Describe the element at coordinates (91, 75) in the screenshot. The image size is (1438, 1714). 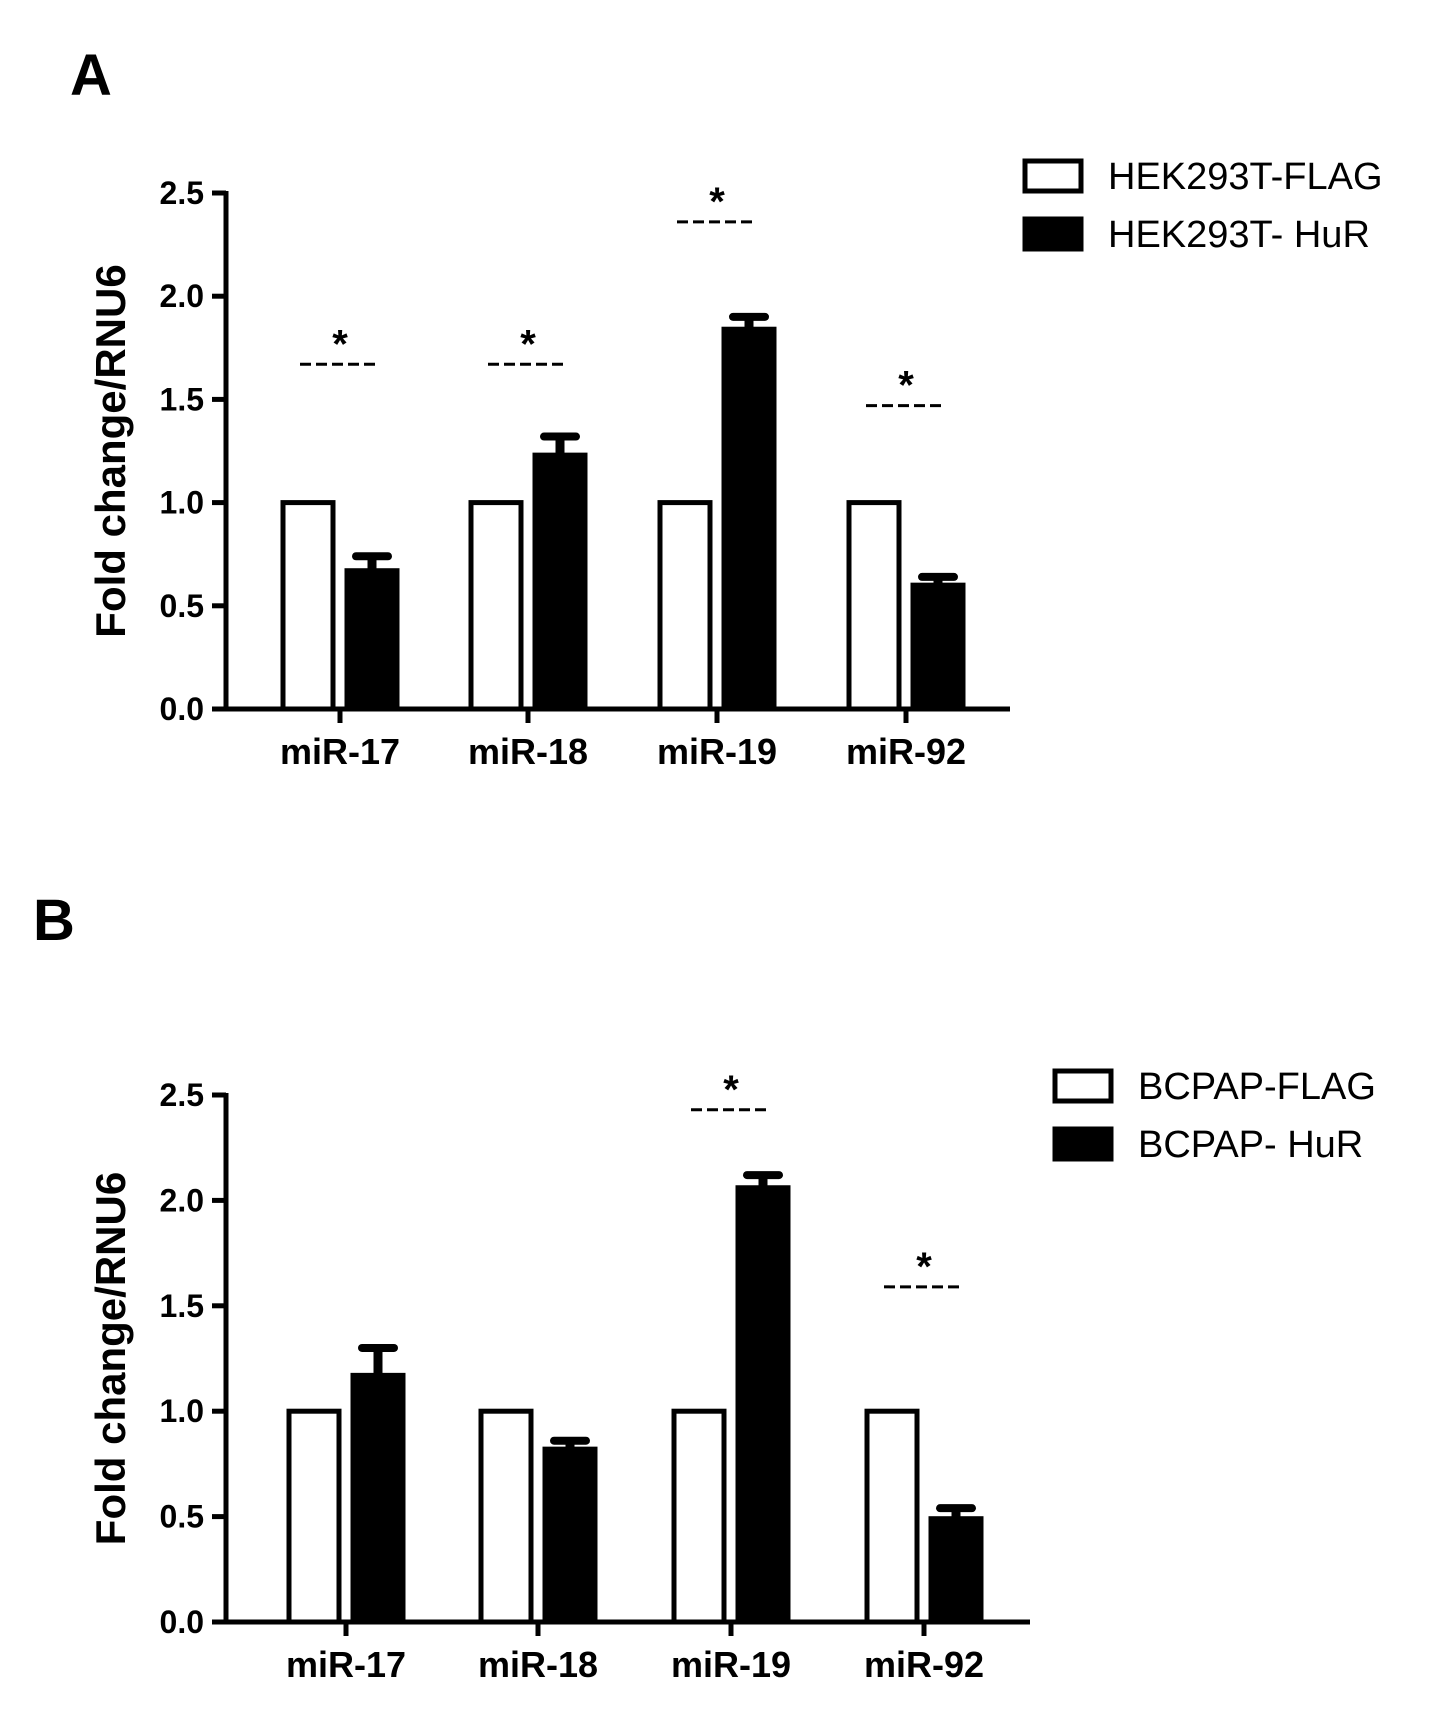
I see `panel-letter: A` at that location.